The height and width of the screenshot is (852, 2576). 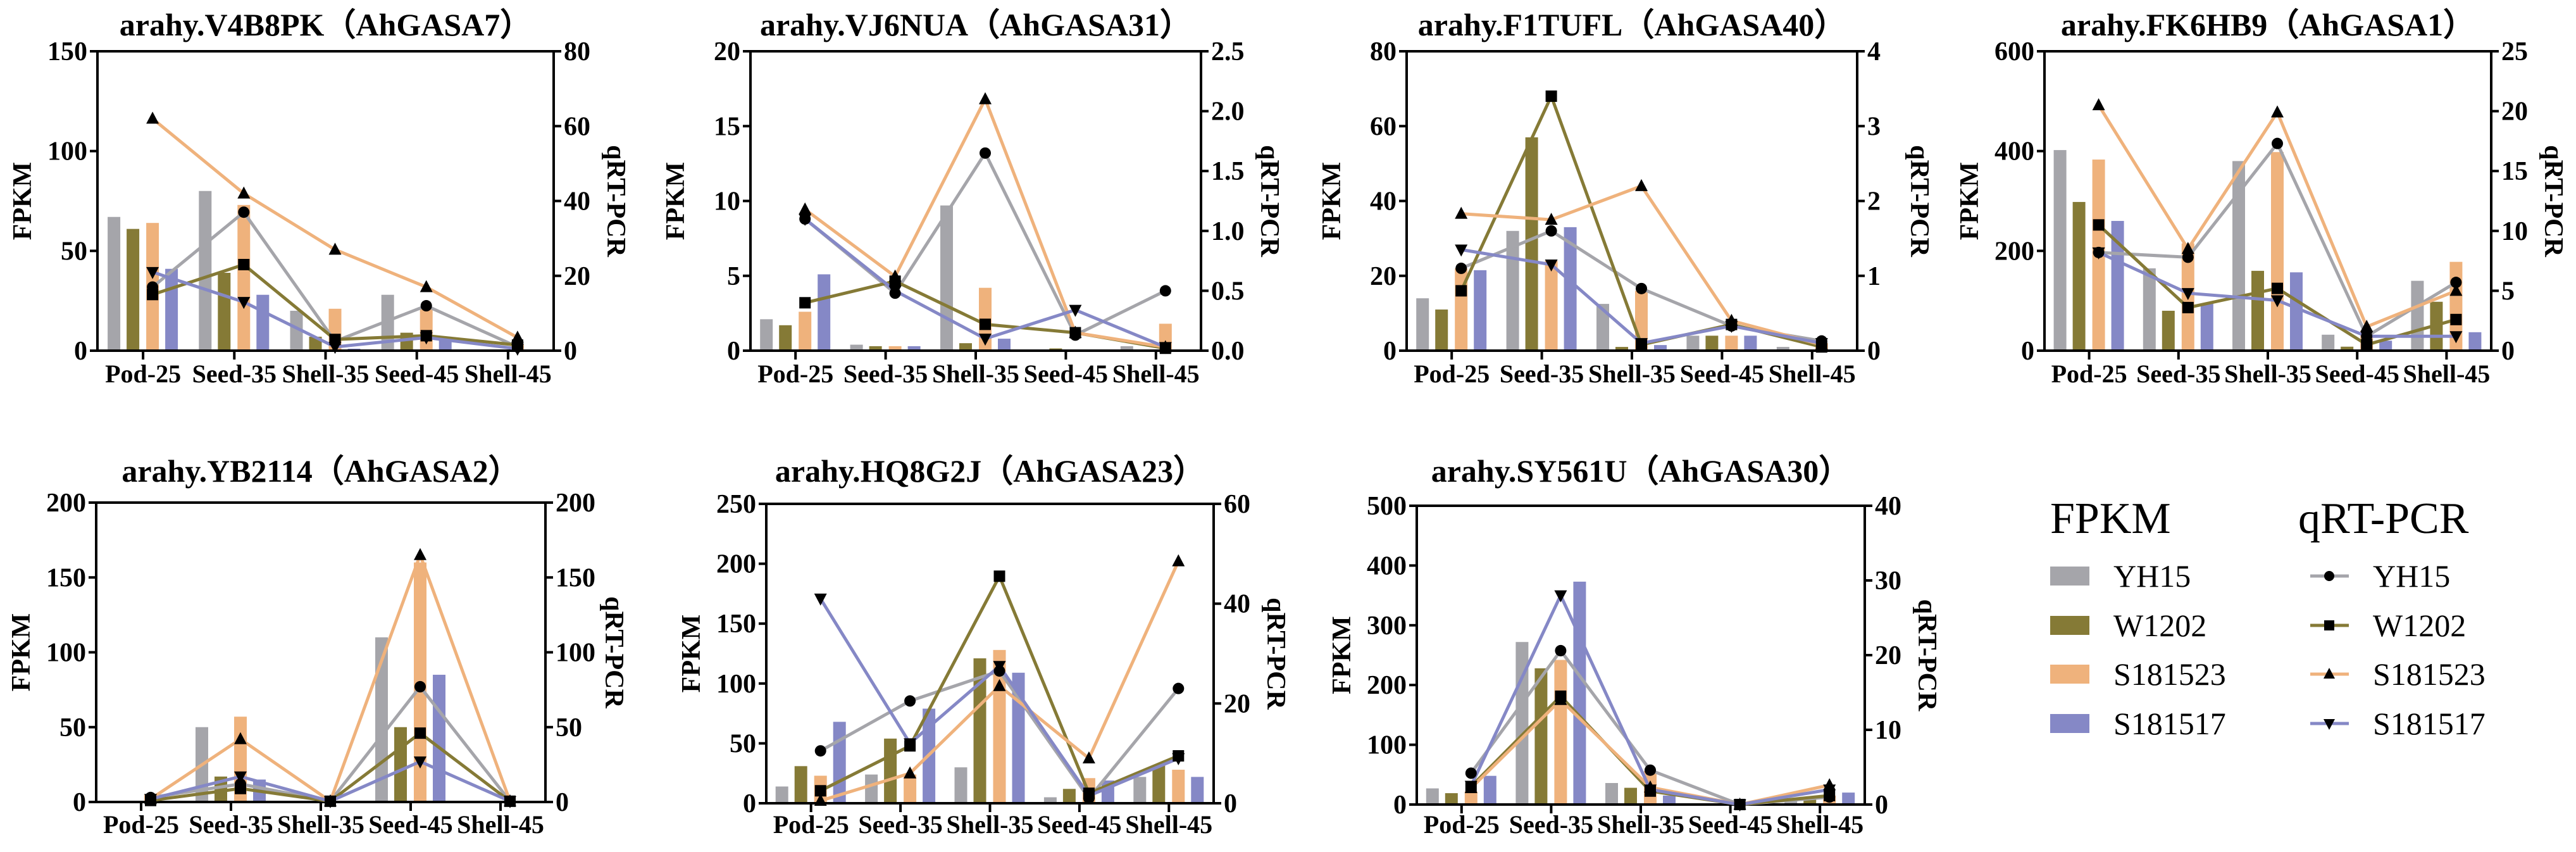 What do you see at coordinates (1228, 231) in the screenshot?
I see `y2-tick-label: 1.0` at bounding box center [1228, 231].